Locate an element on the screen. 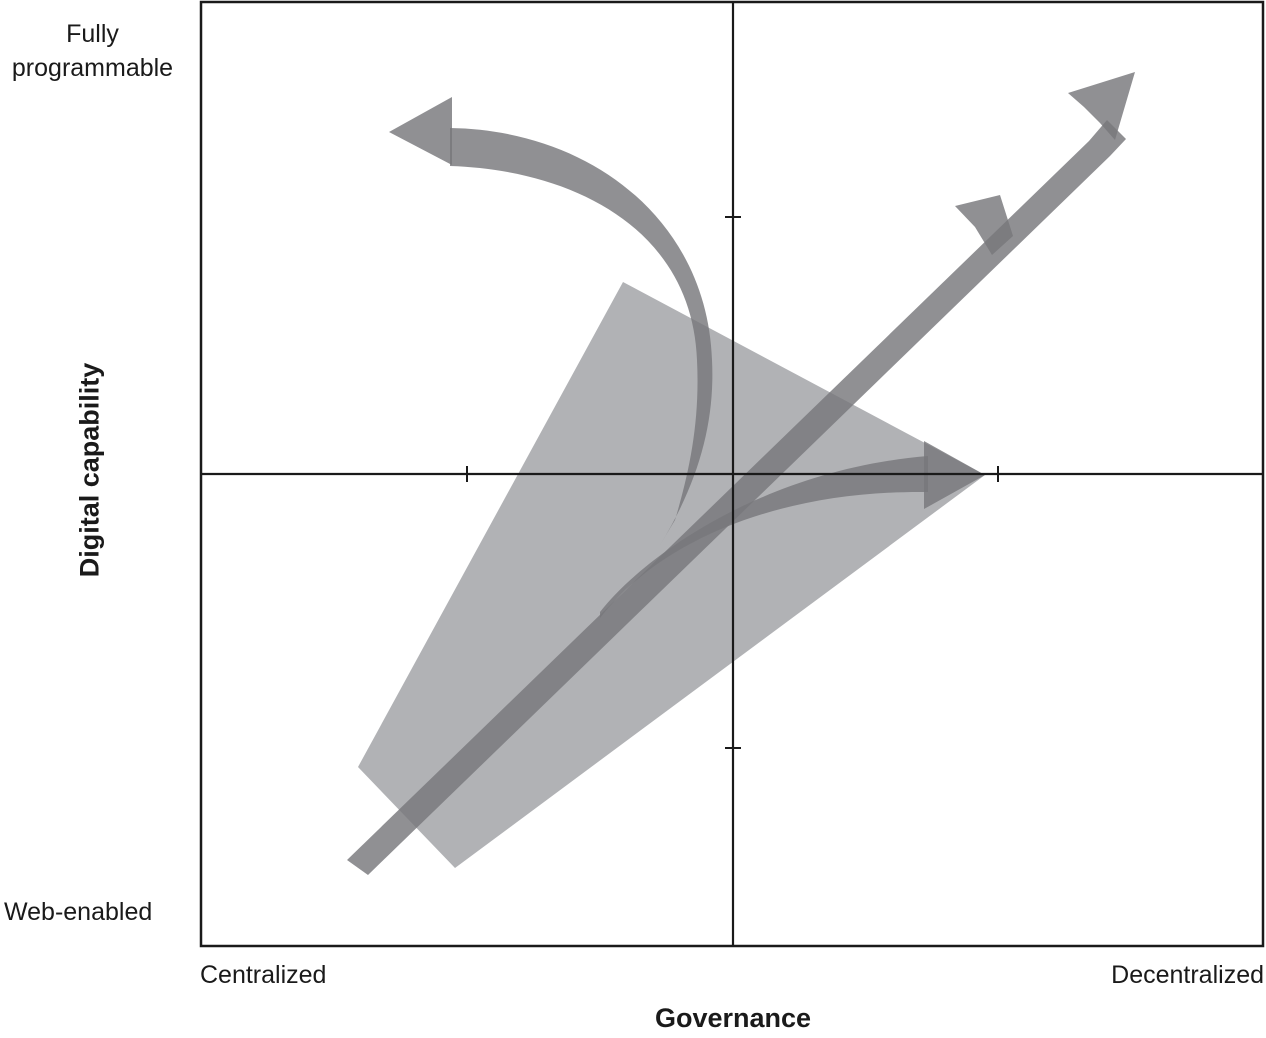 This screenshot has width=1266, height=1038. diagonal-arrow-mid-head is located at coordinates (984, 225).